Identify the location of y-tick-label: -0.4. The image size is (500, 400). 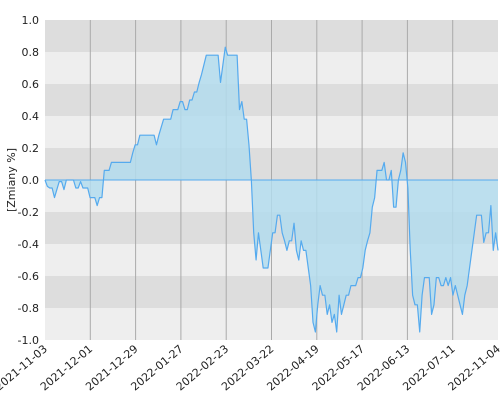
(28, 244).